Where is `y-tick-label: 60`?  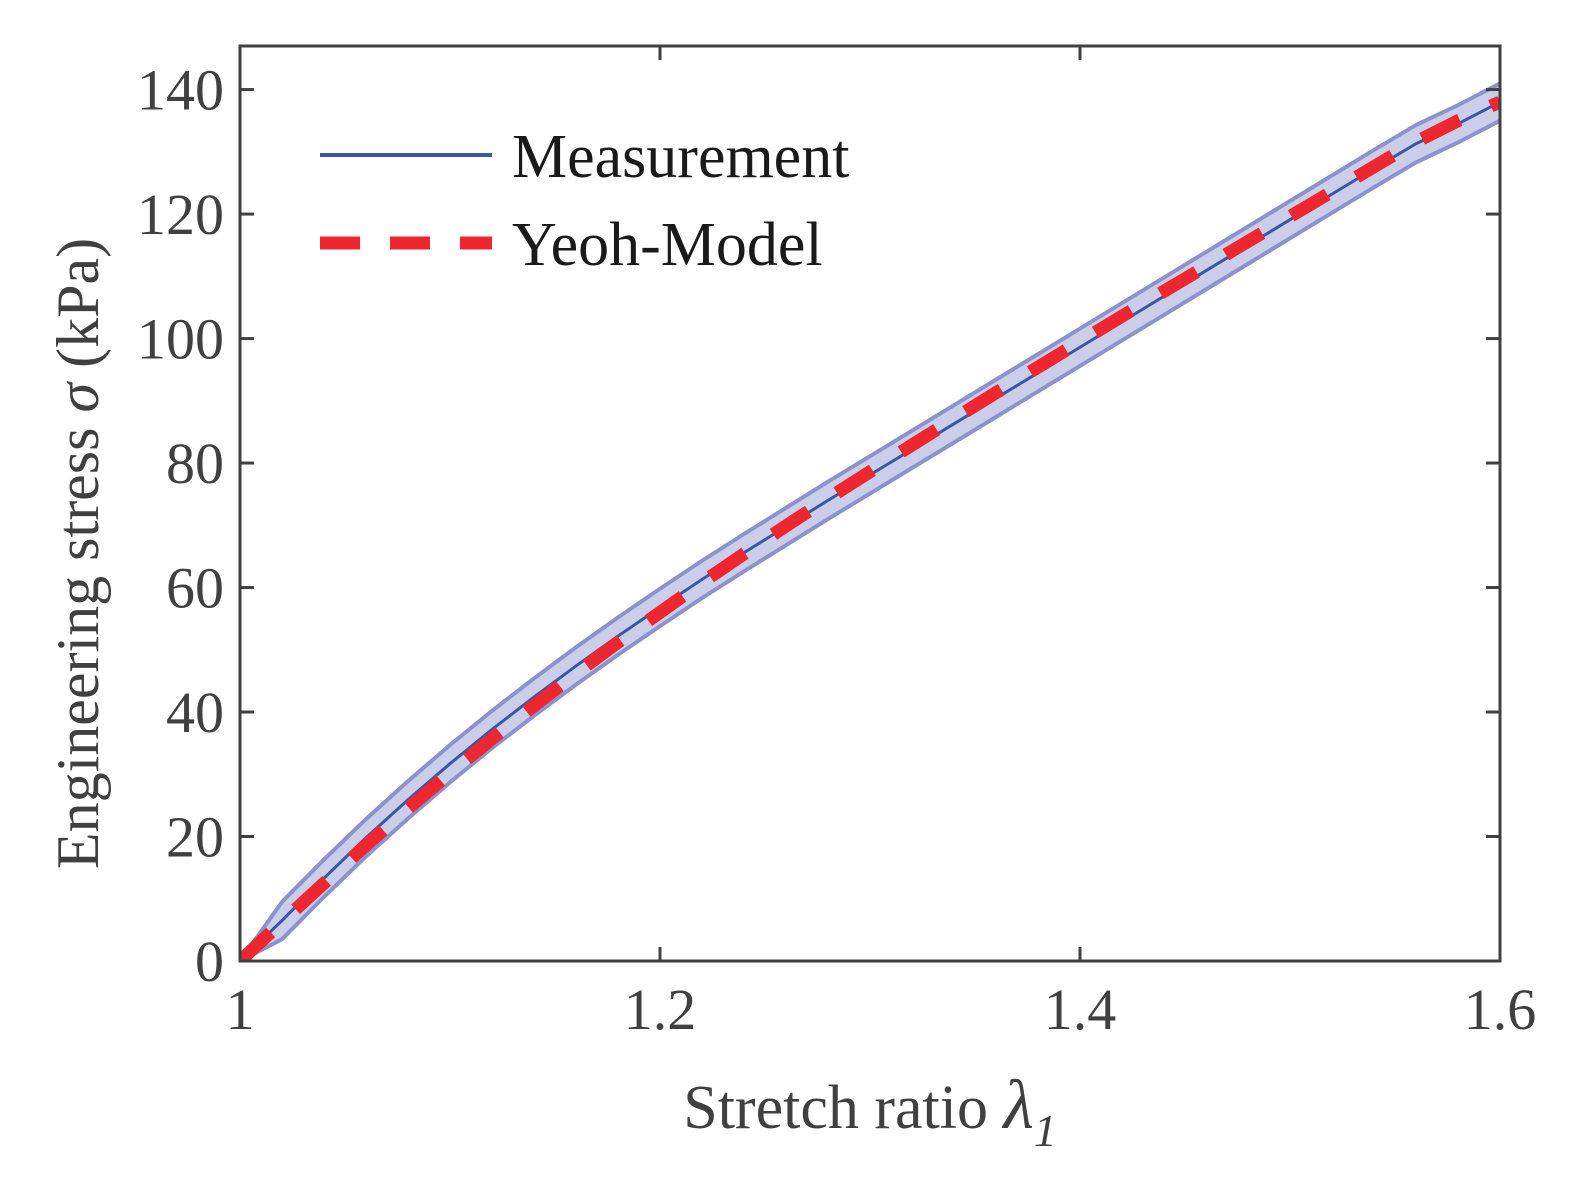 y-tick-label: 60 is located at coordinates (195, 588).